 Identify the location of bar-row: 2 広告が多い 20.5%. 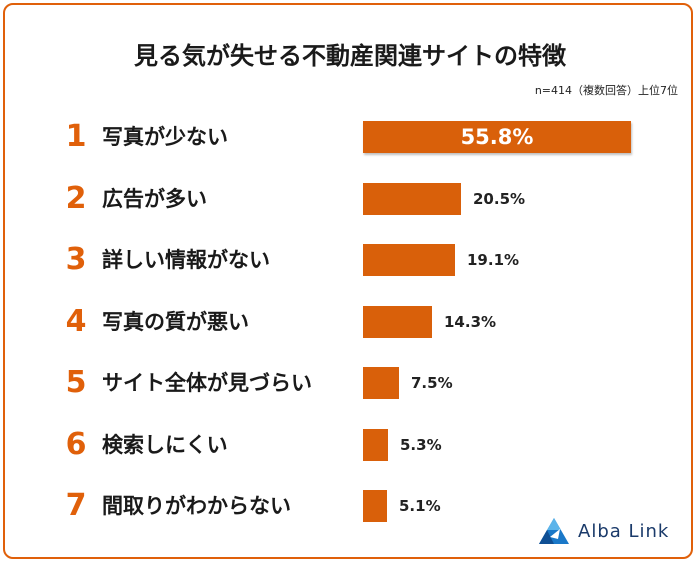
(350, 199).